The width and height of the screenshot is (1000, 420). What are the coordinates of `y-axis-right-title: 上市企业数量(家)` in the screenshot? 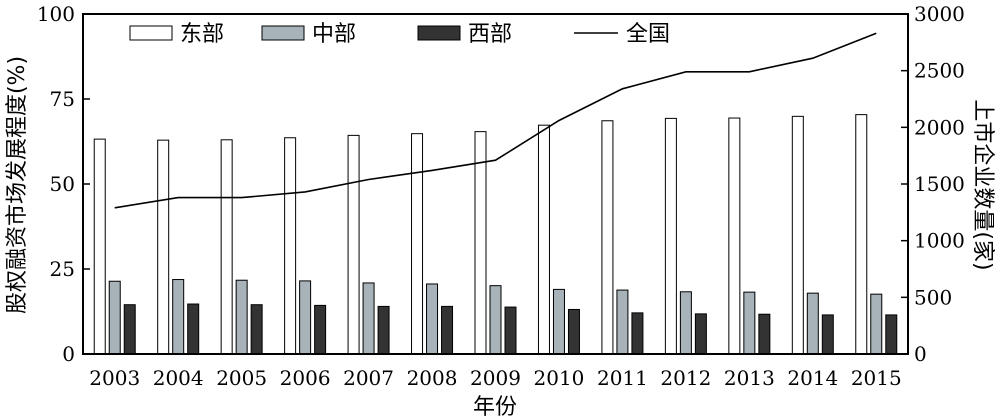 It's located at (982, 184).